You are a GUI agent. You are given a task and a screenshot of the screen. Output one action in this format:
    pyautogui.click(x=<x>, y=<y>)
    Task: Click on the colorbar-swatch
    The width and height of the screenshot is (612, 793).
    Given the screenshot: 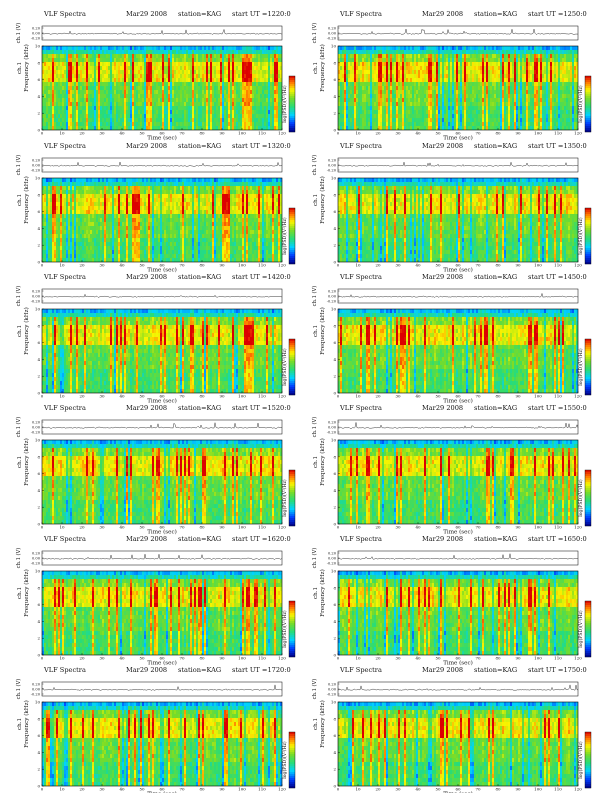 What is the action you would take?
    pyautogui.click(x=292, y=129)
    